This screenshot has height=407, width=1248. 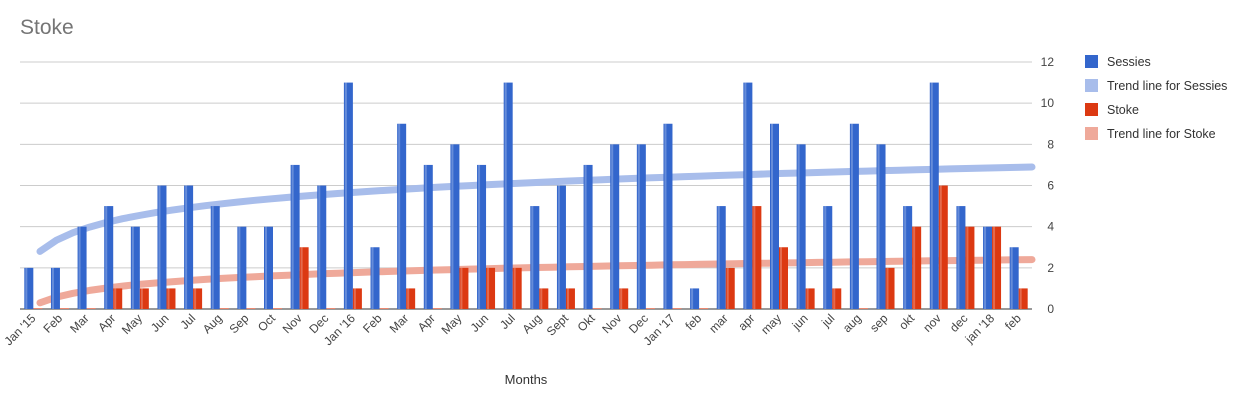 I want to click on x-tick-label: Apr, so click(x=106, y=322).